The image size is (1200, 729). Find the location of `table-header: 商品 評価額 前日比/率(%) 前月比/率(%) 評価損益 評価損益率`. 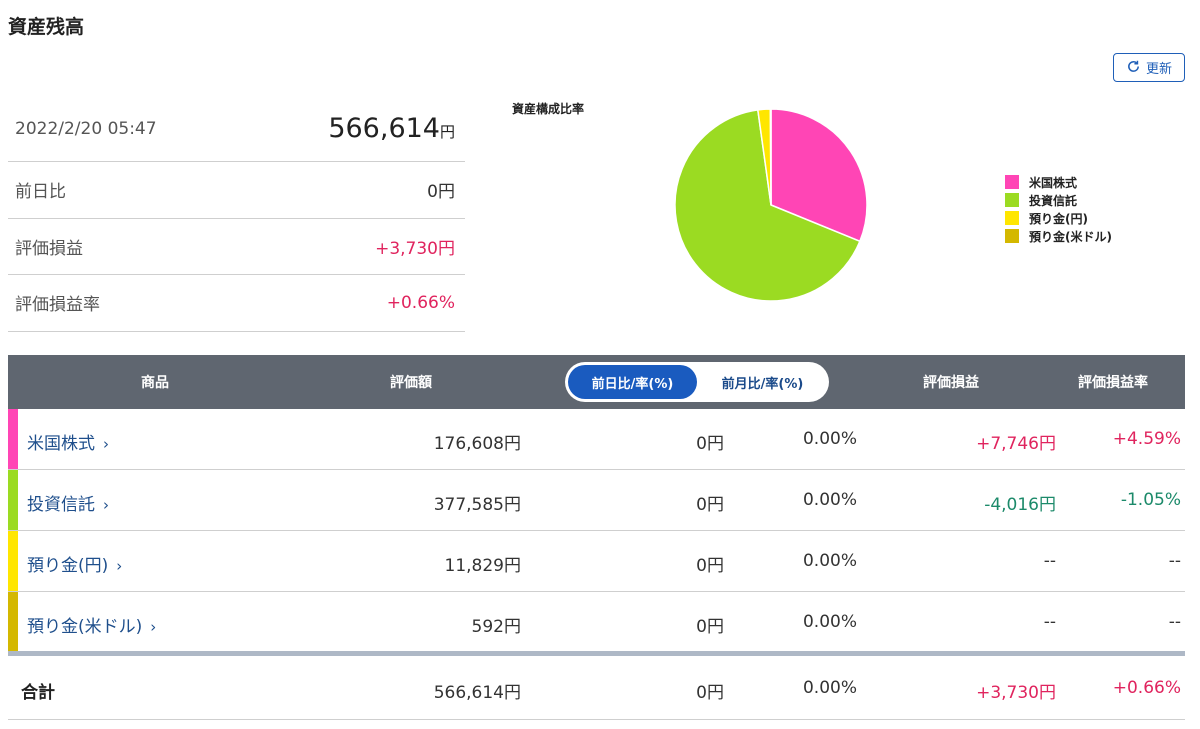

table-header: 商品 評価額 前日比/率(%) 前月比/率(%) 評価損益 評価損益率 is located at coordinates (596, 382).